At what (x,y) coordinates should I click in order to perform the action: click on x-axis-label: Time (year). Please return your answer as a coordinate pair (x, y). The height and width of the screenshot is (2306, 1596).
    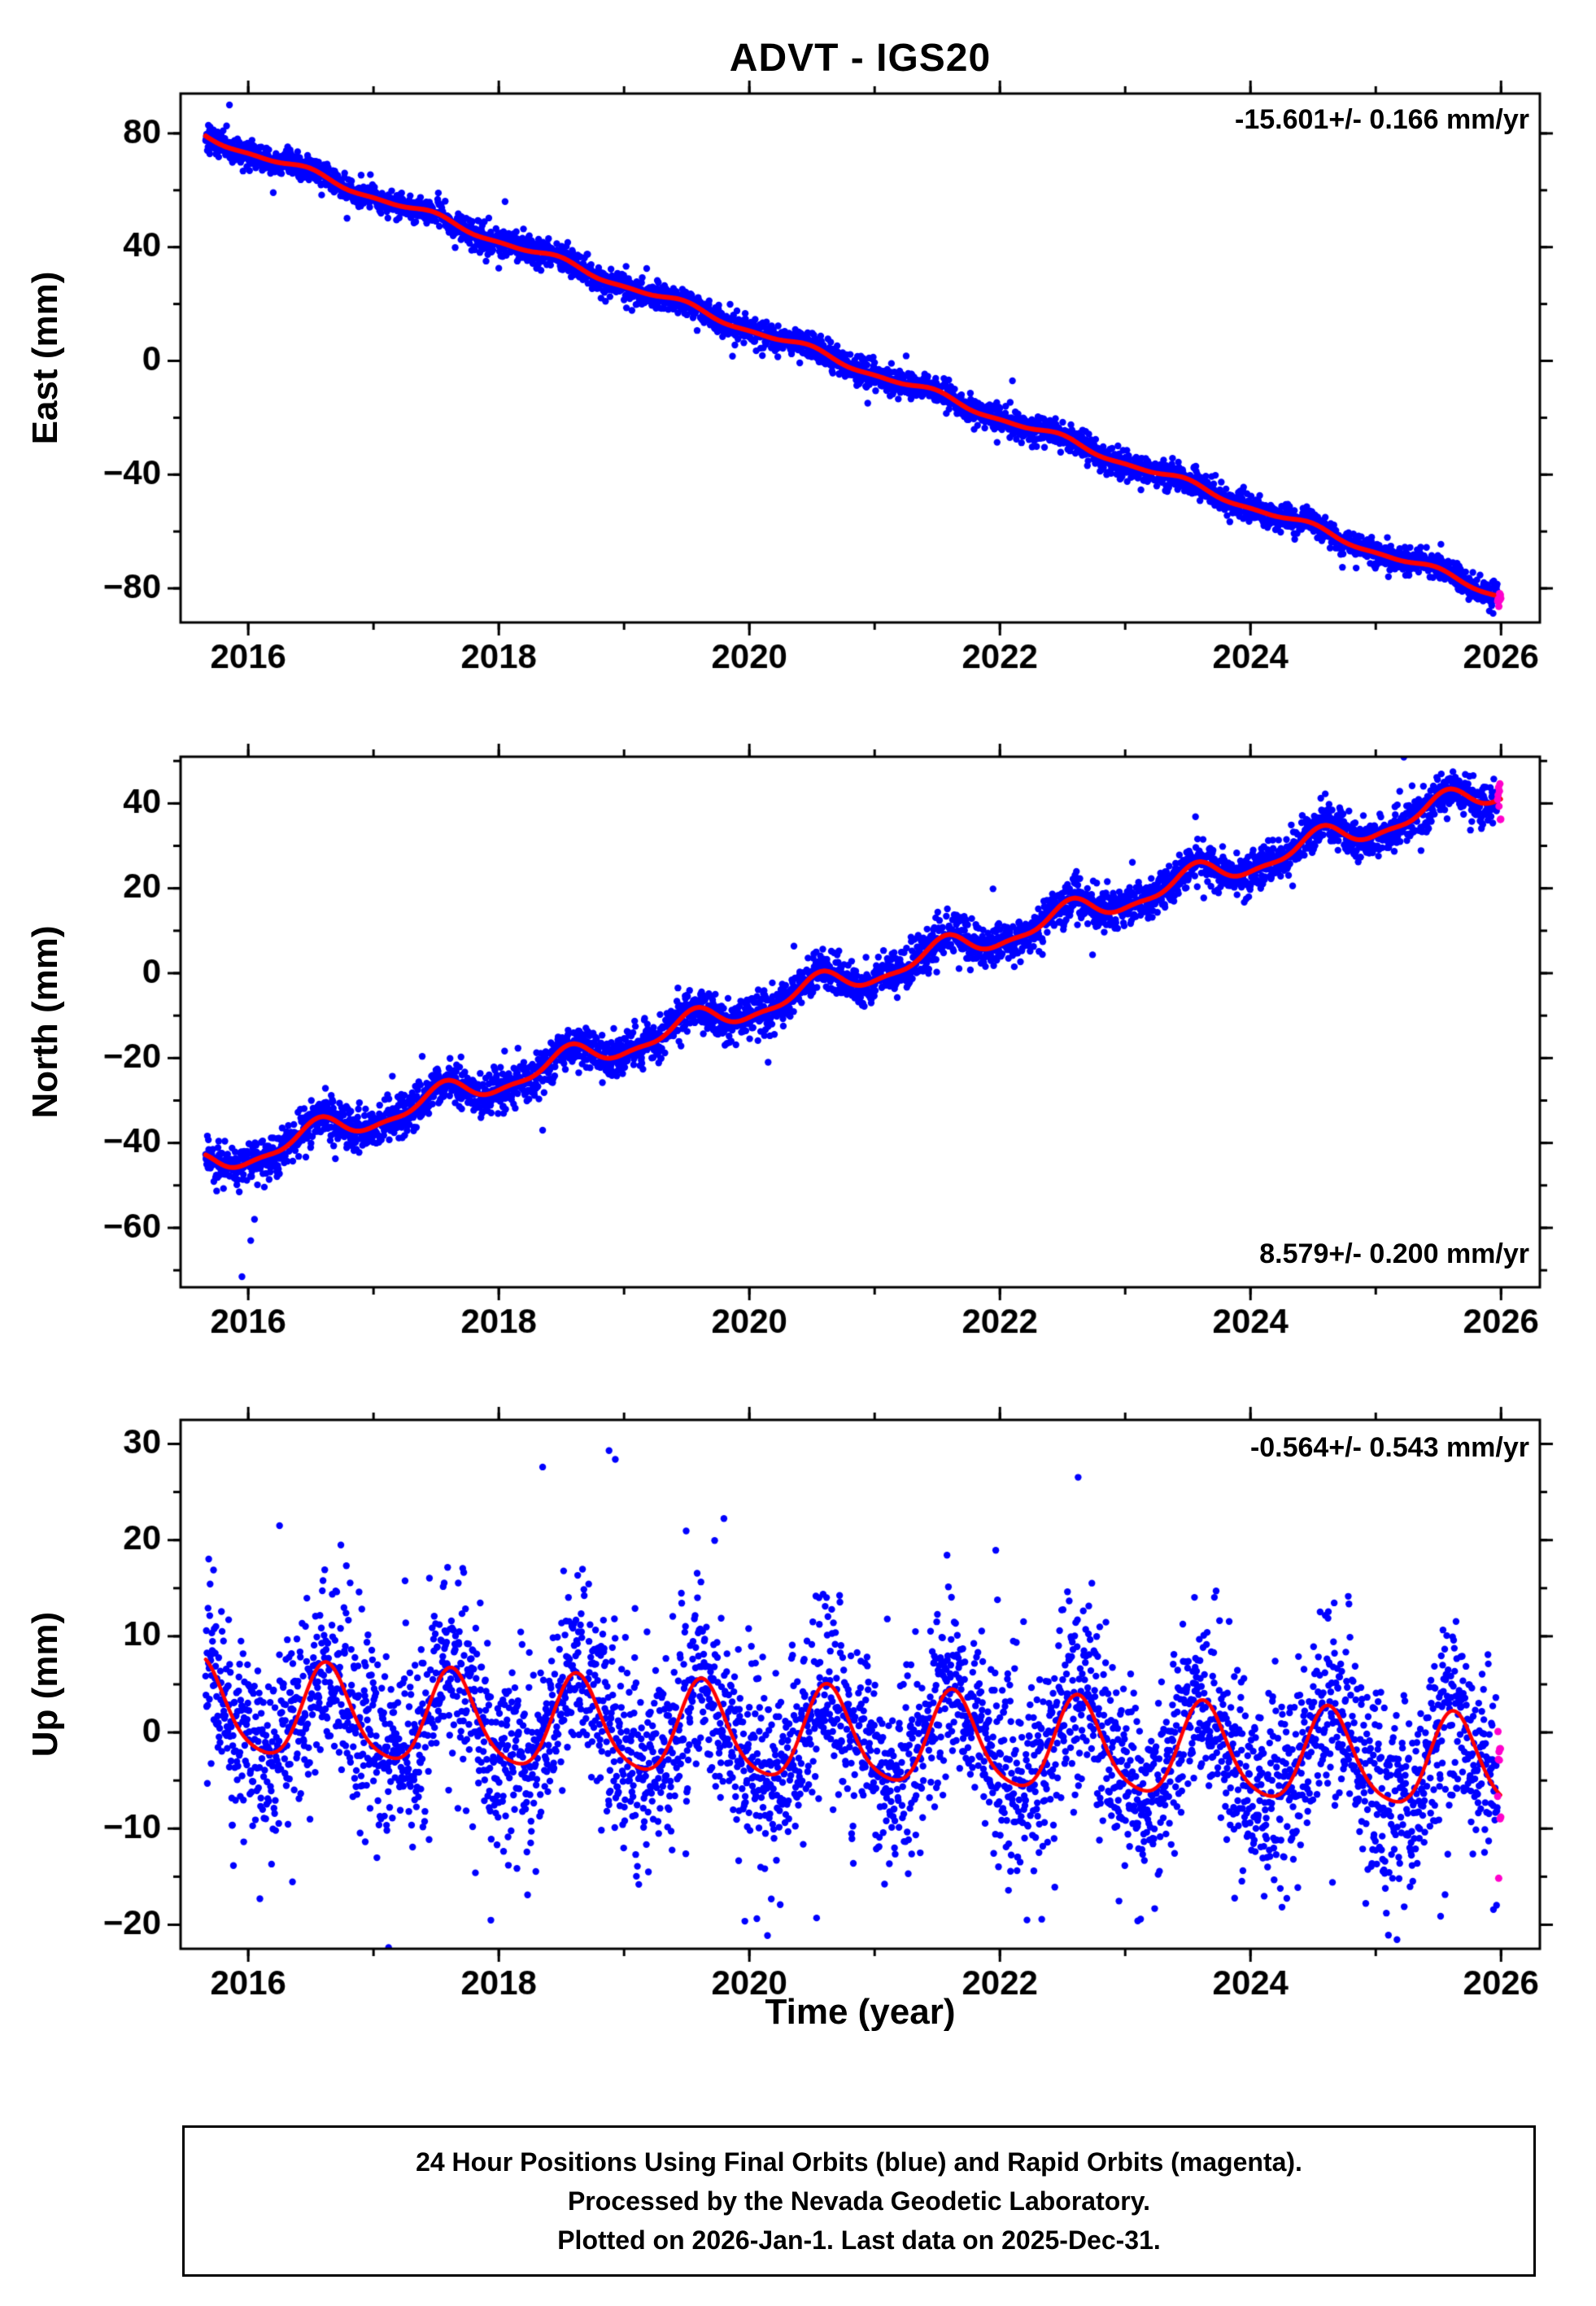
    Looking at the image, I should click on (860, 2012).